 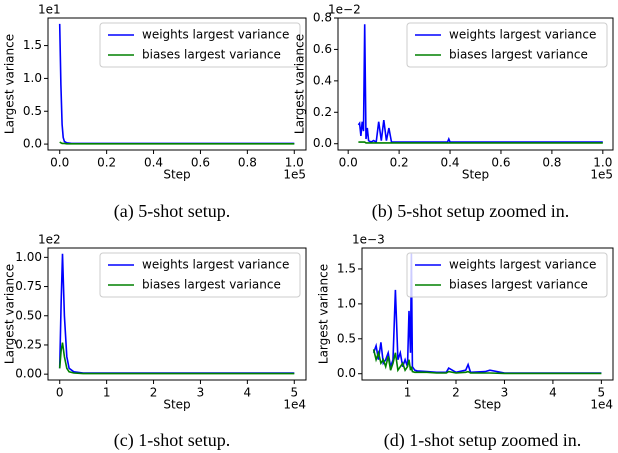 I want to click on y-offset-label: 1e2, so click(x=49, y=240).